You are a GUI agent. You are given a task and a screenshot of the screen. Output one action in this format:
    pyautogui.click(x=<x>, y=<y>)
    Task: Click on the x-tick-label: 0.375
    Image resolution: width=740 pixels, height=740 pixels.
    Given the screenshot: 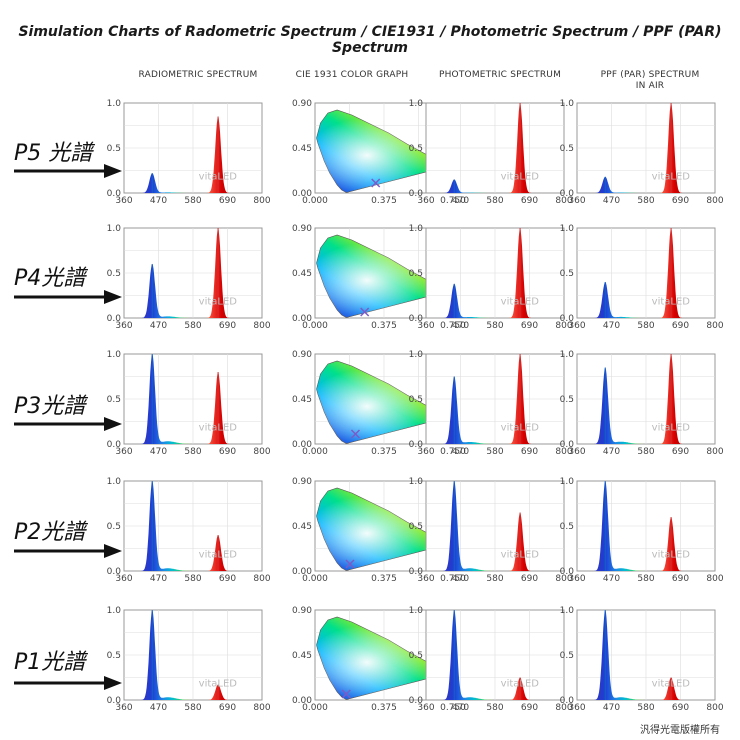 What is the action you would take?
    pyautogui.click(x=384, y=708)
    